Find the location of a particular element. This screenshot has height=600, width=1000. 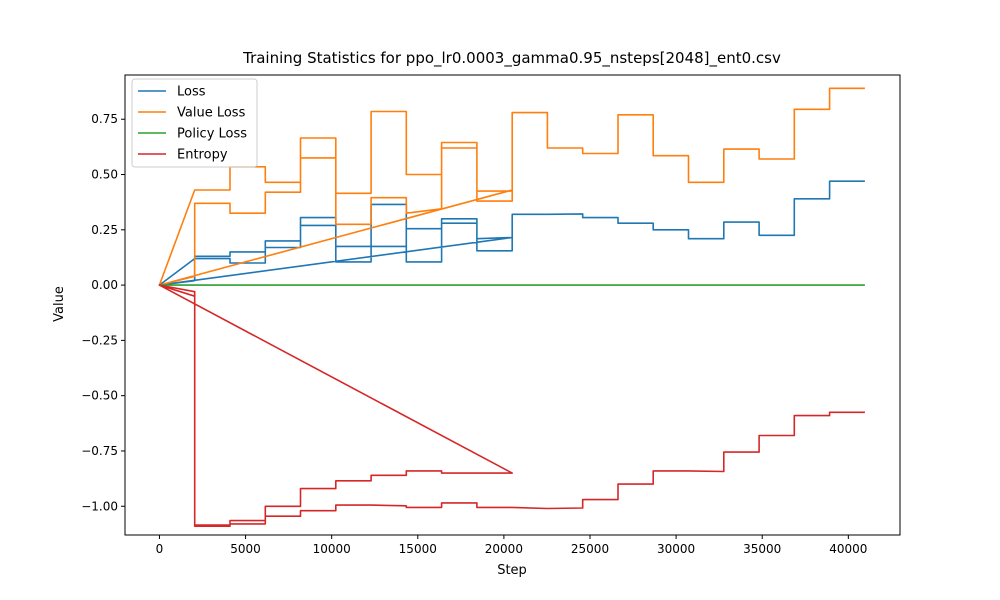

x-tick-label: 20000 is located at coordinates (504, 549).